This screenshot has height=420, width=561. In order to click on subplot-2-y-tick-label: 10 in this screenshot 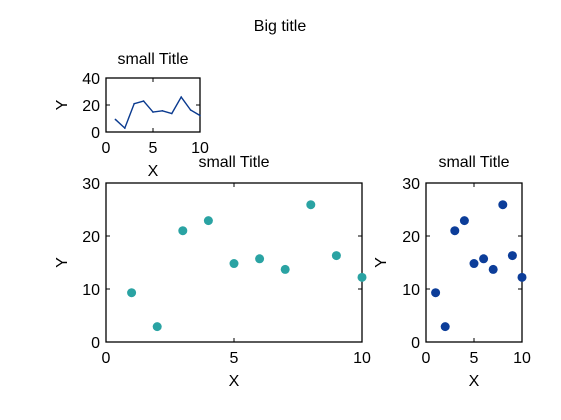, I will do `click(411, 290)`.